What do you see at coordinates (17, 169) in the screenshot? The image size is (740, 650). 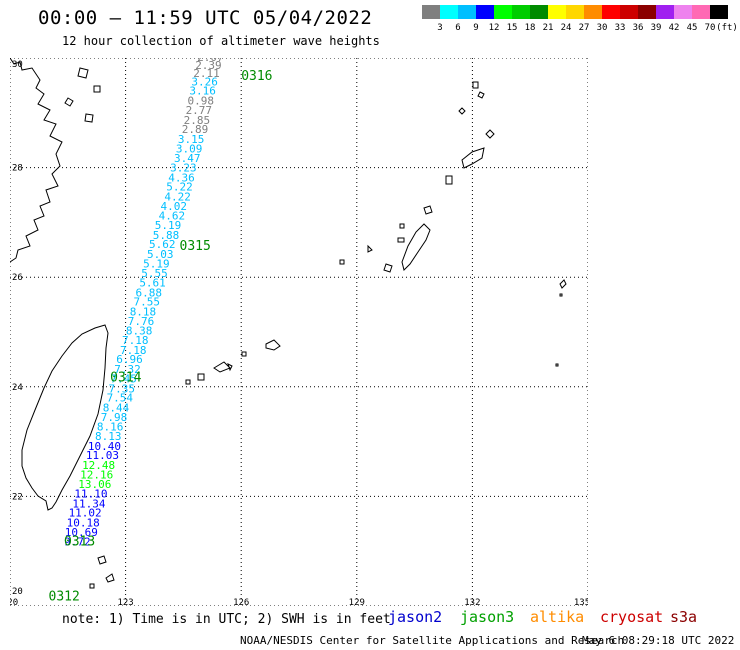 I see `lat-label: 28` at bounding box center [17, 169].